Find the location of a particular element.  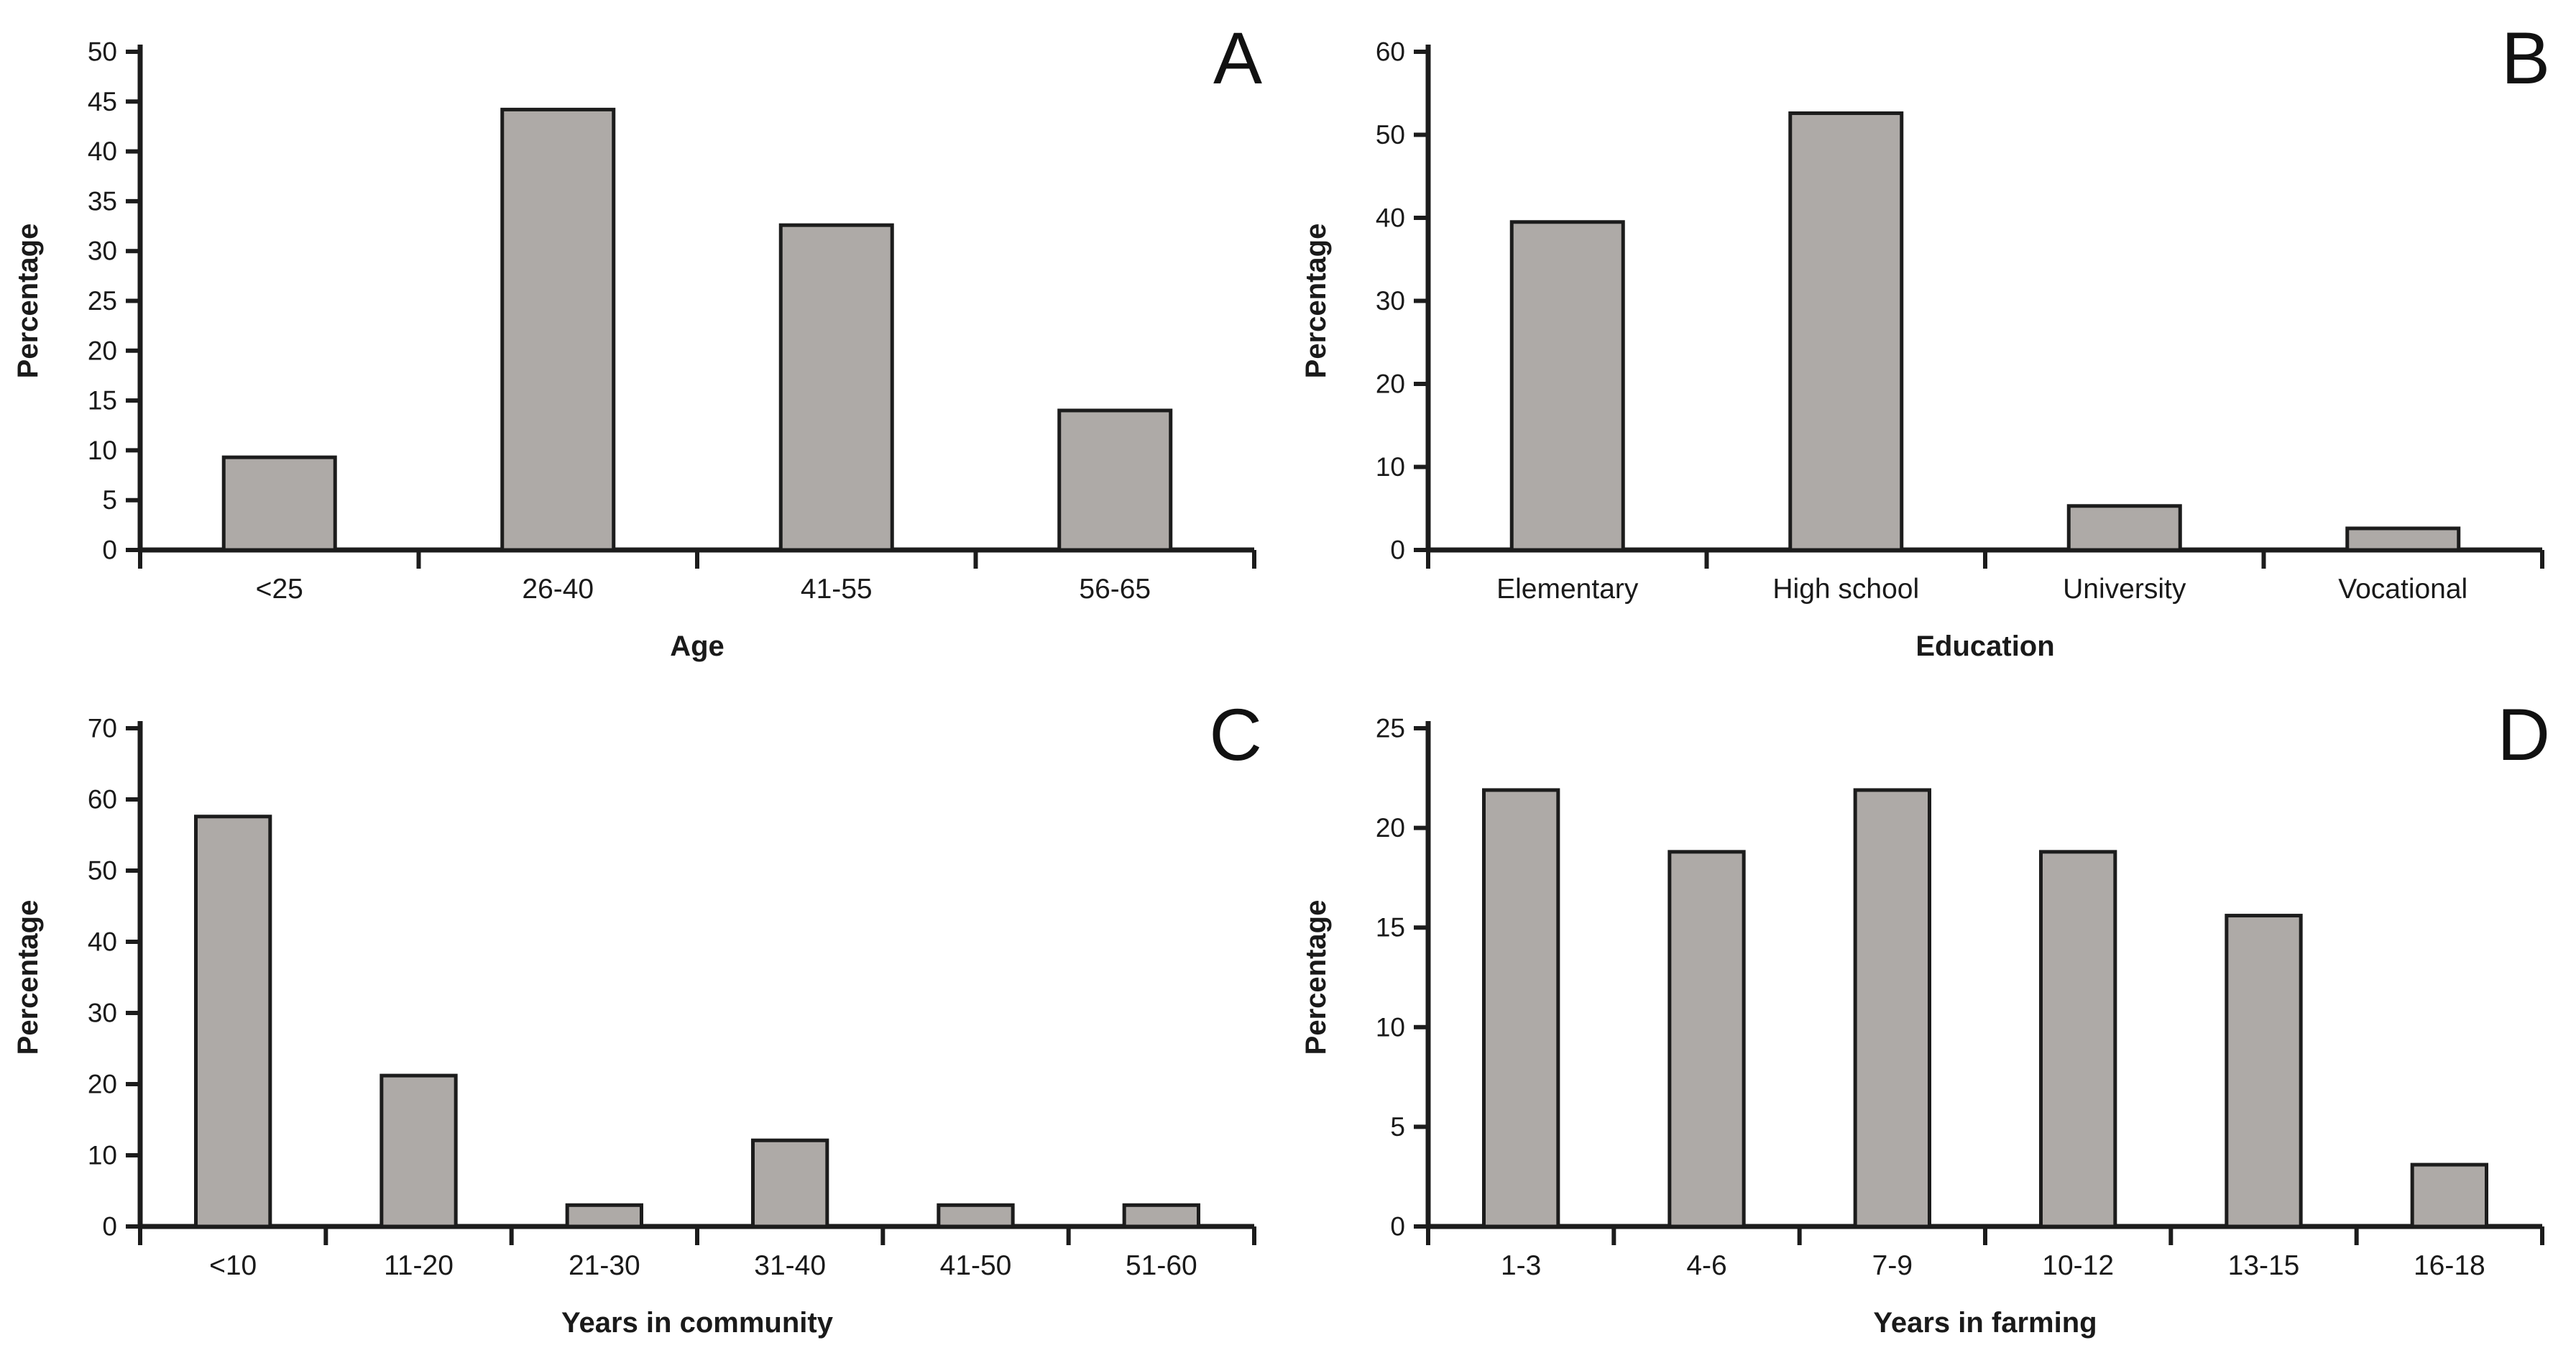

x-category-label: Vocational is located at coordinates (2402, 589).